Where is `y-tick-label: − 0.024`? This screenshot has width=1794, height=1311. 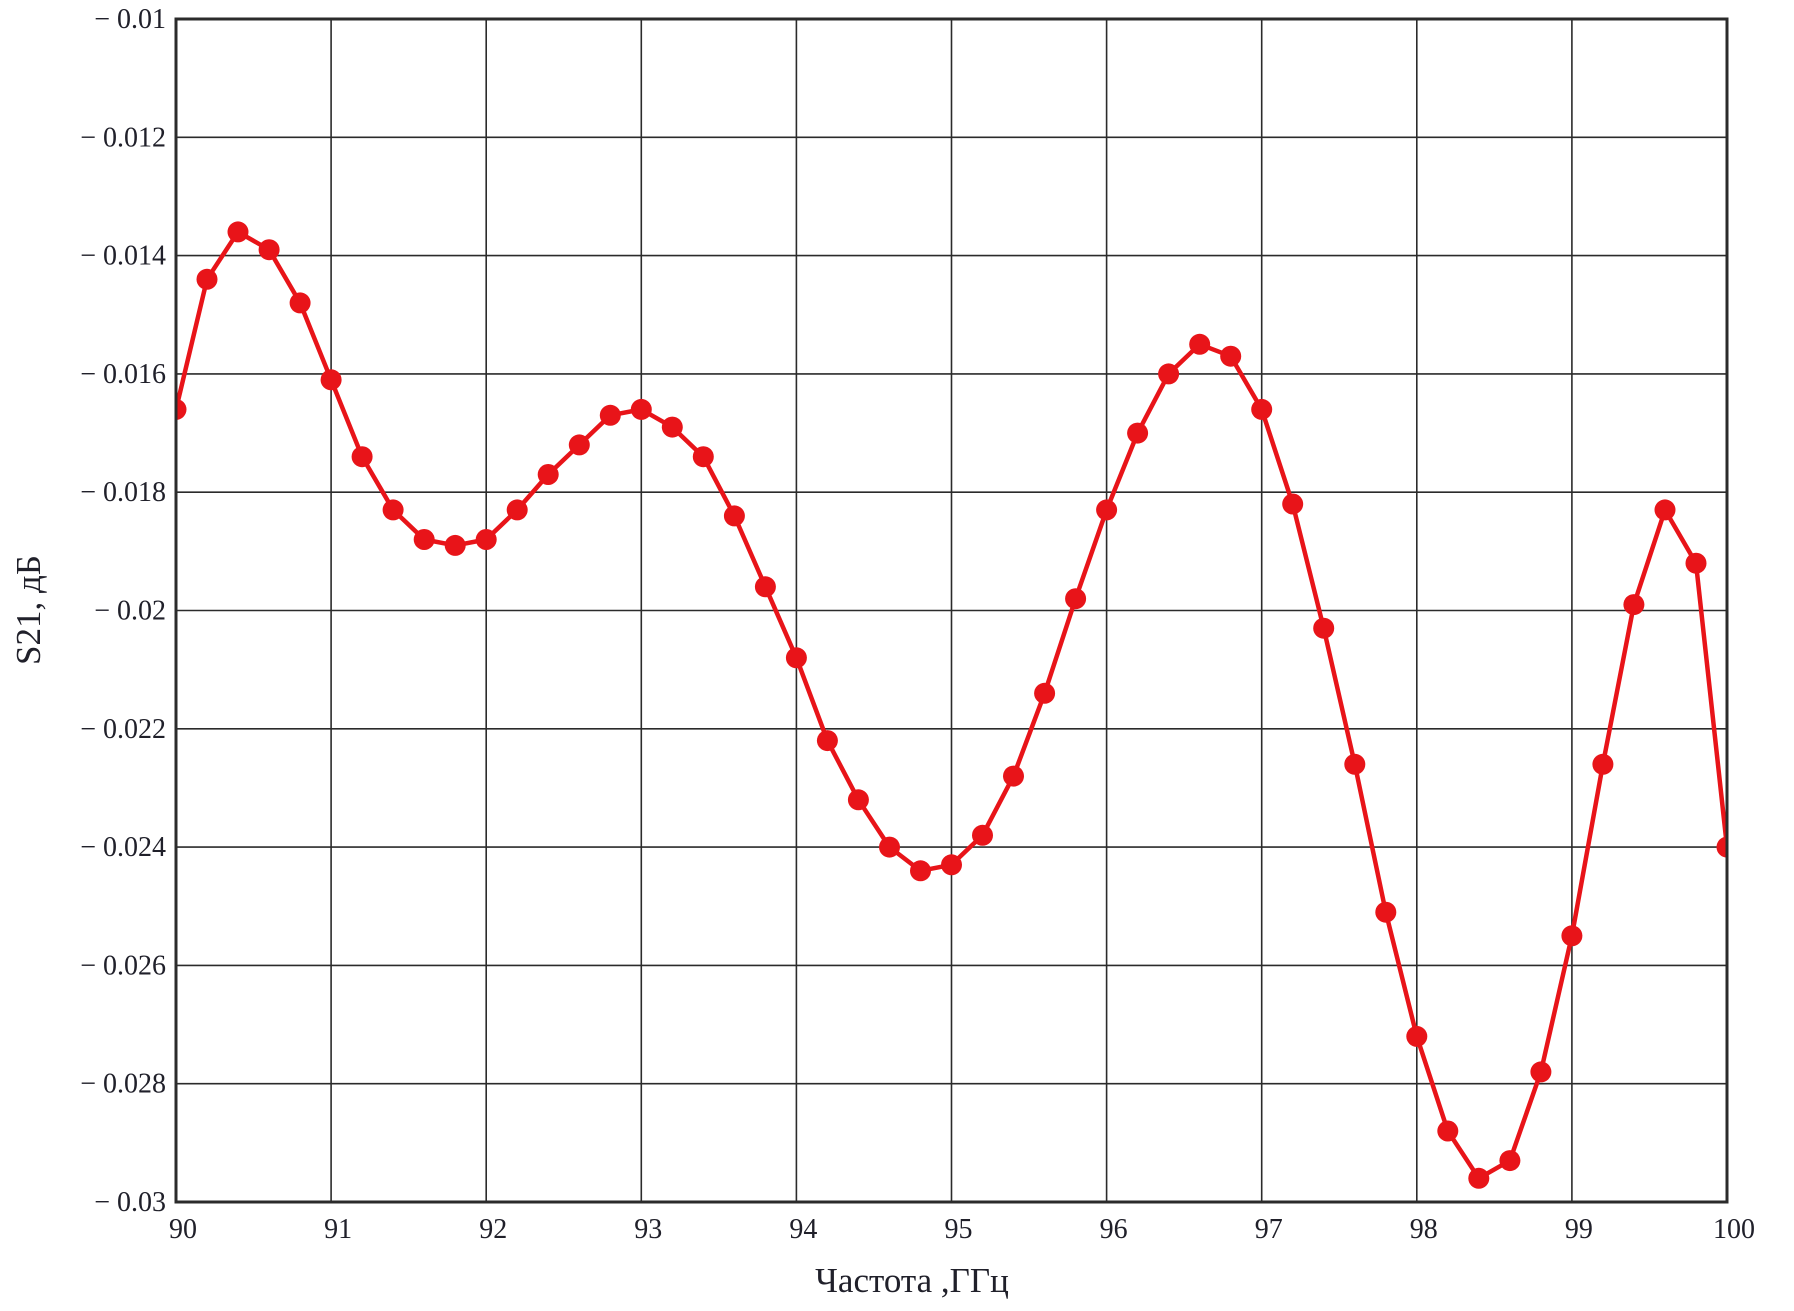
y-tick-label: − 0.024 is located at coordinates (123, 847).